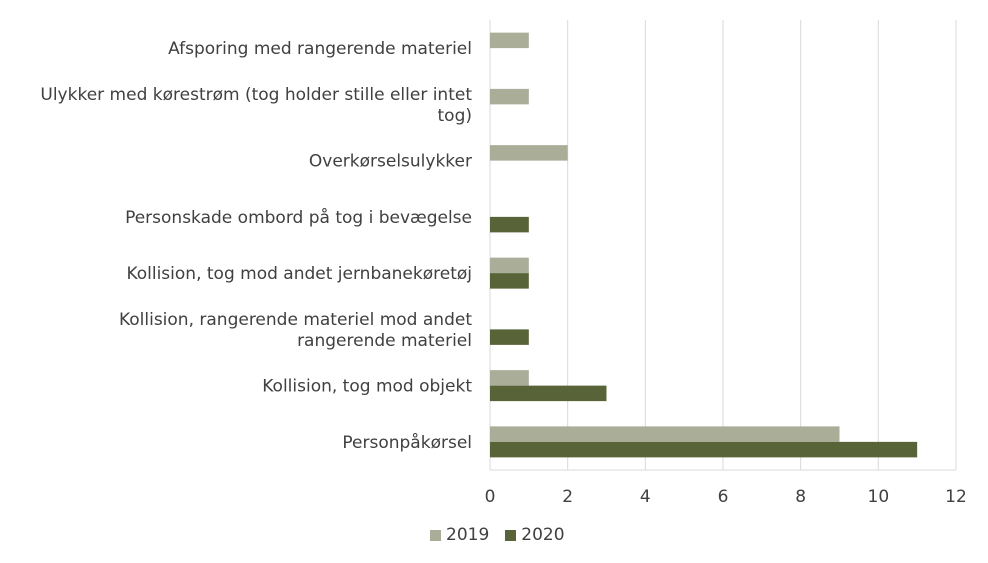 This screenshot has width=988, height=563. What do you see at coordinates (645, 497) in the screenshot?
I see `x-tick-label-4: 4` at bounding box center [645, 497].